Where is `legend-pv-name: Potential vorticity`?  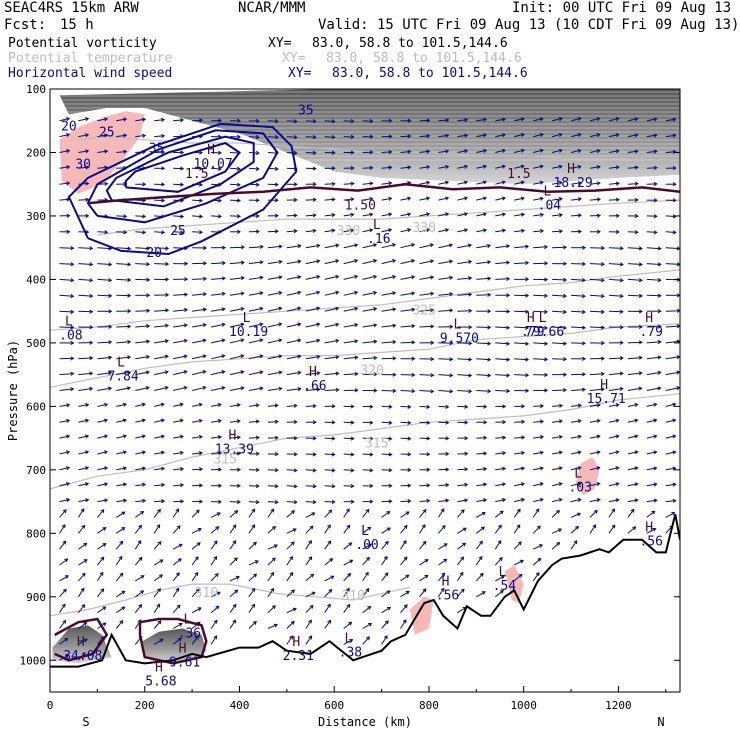 legend-pv-name: Potential vorticity is located at coordinates (82, 43).